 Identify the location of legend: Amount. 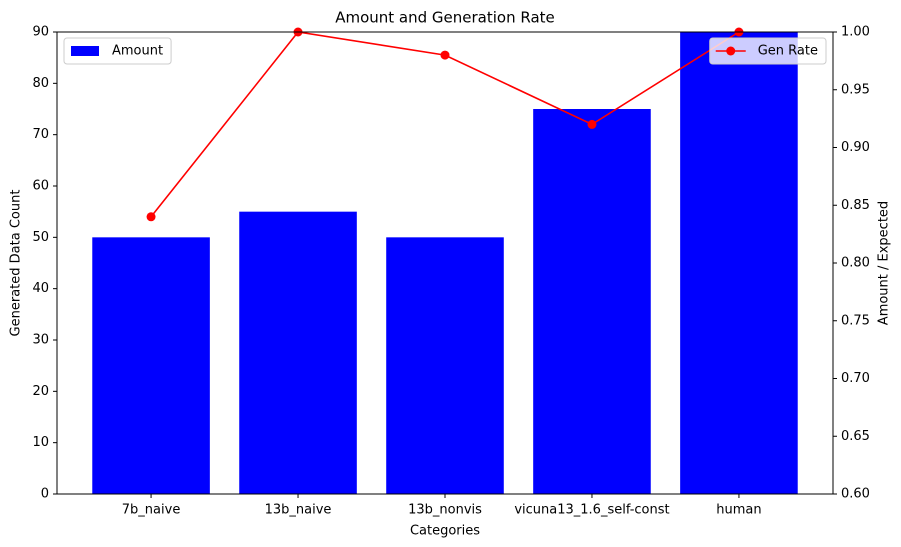
(117, 51).